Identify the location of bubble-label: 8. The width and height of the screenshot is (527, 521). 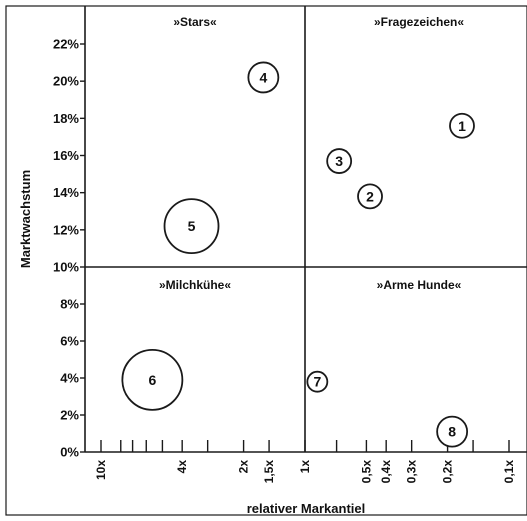
(452, 432).